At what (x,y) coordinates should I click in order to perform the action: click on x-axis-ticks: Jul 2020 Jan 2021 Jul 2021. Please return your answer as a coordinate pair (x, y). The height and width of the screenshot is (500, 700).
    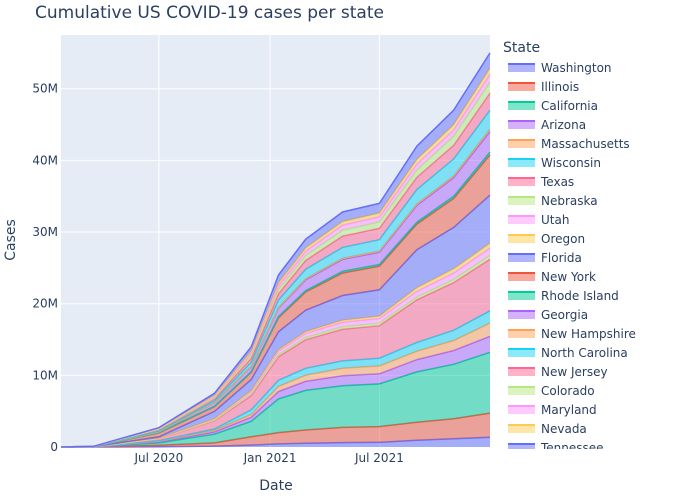
    Looking at the image, I should click on (268, 458).